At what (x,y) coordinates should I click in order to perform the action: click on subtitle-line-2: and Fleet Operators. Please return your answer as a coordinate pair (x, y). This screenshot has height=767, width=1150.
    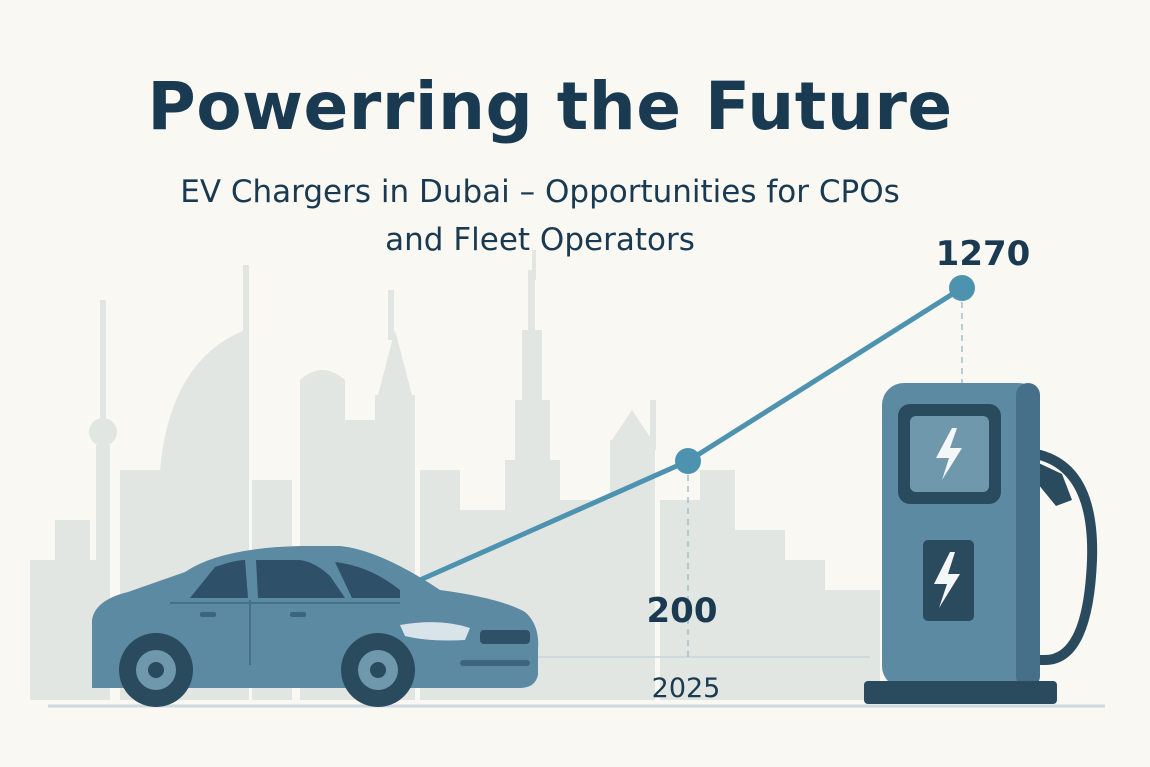
    Looking at the image, I should click on (540, 240).